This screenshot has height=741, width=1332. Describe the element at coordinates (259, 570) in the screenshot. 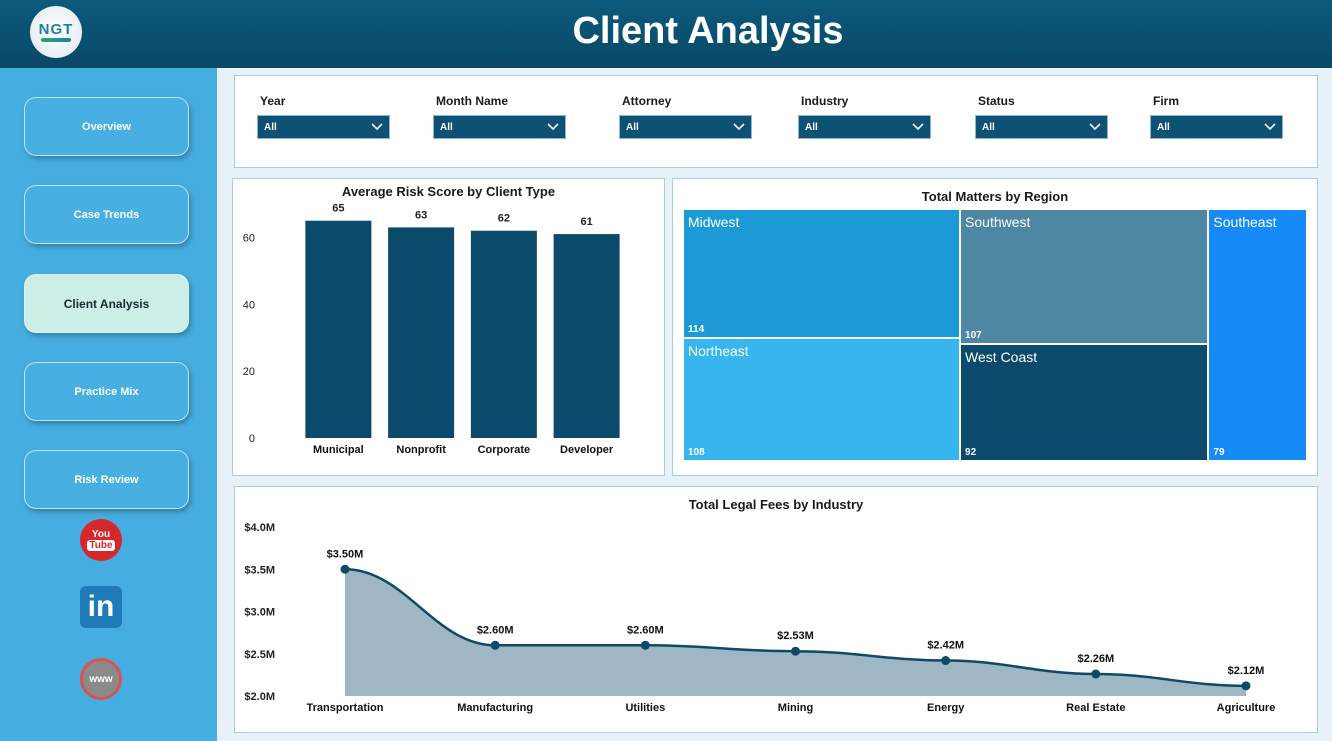

I see `y-tick-label: $3.5M` at that location.